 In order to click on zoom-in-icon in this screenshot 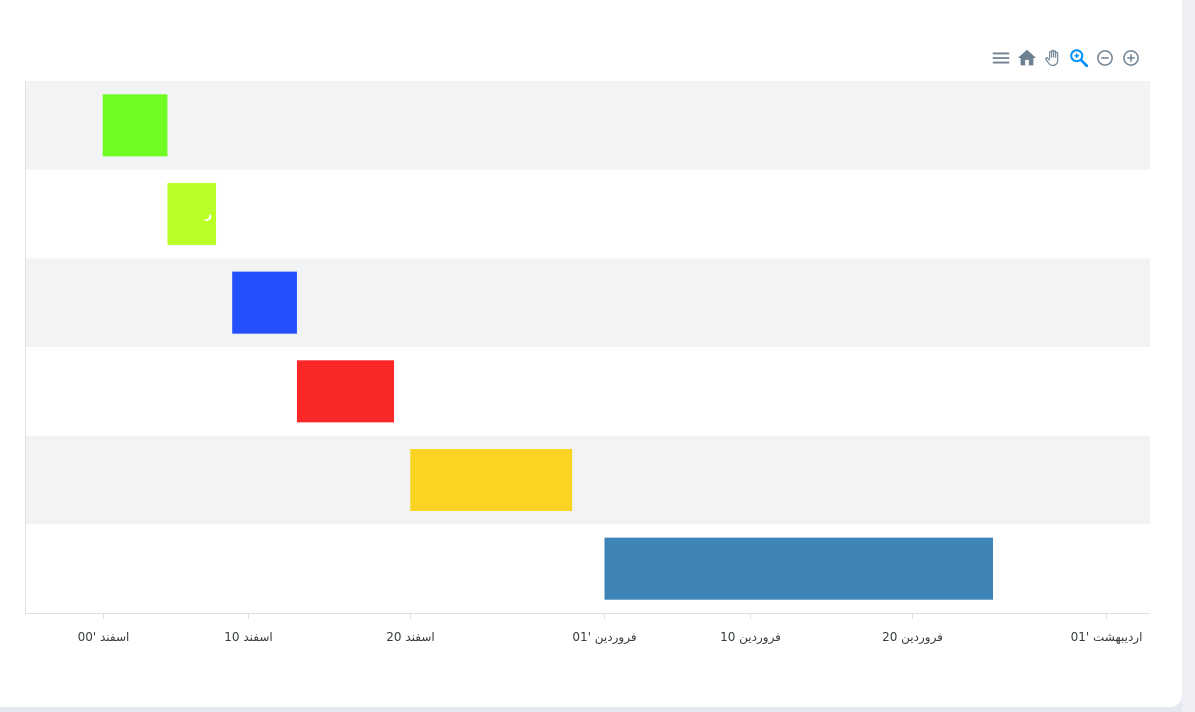, I will do `click(1131, 58)`.